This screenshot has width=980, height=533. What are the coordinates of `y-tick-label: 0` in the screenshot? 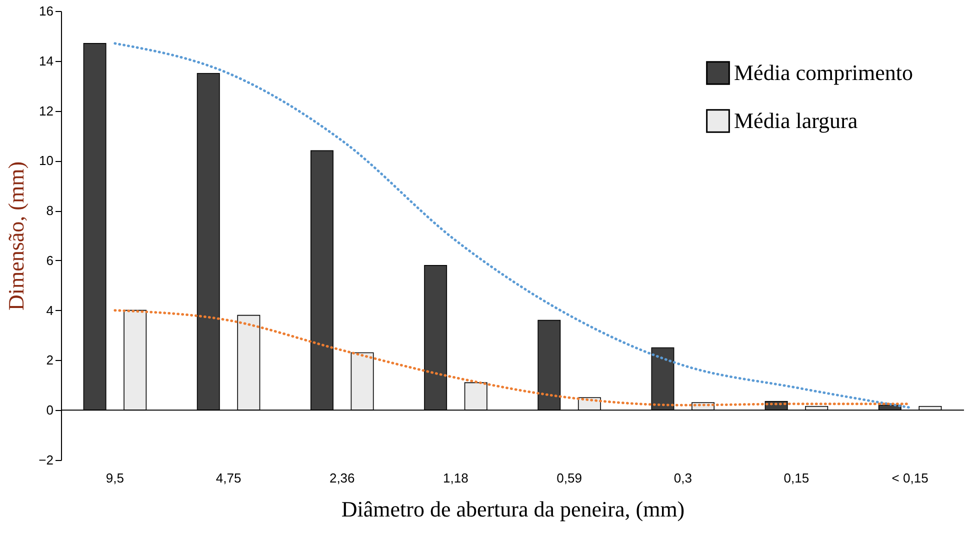 It's located at (50, 410).